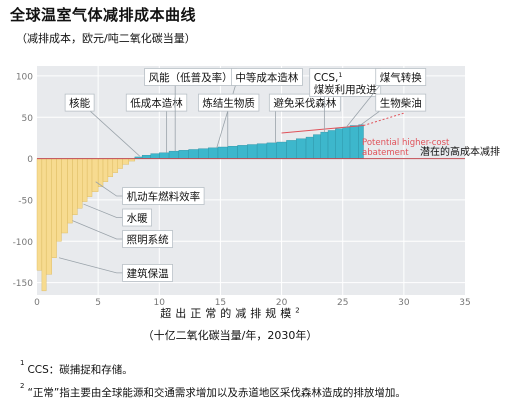  I want to click on y-tick-label: -150, so click(23, 284).